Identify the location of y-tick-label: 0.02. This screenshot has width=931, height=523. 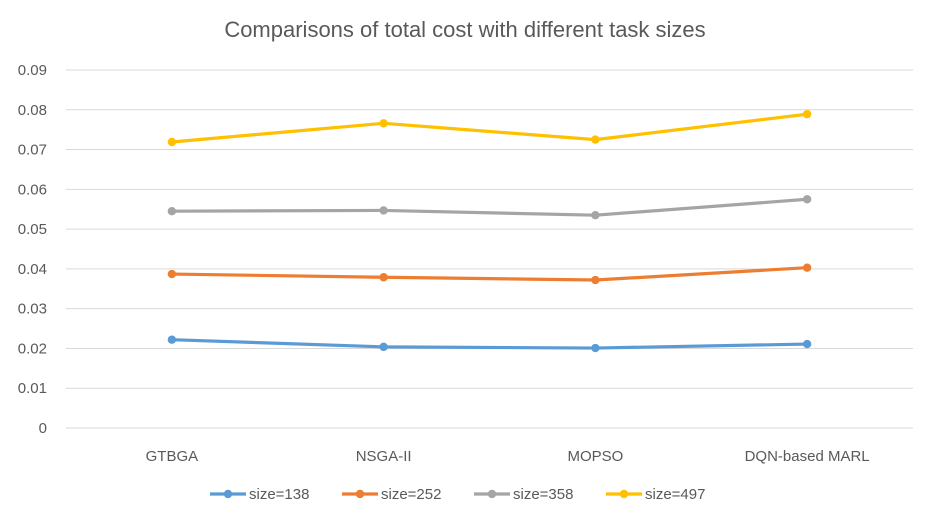
(32, 348).